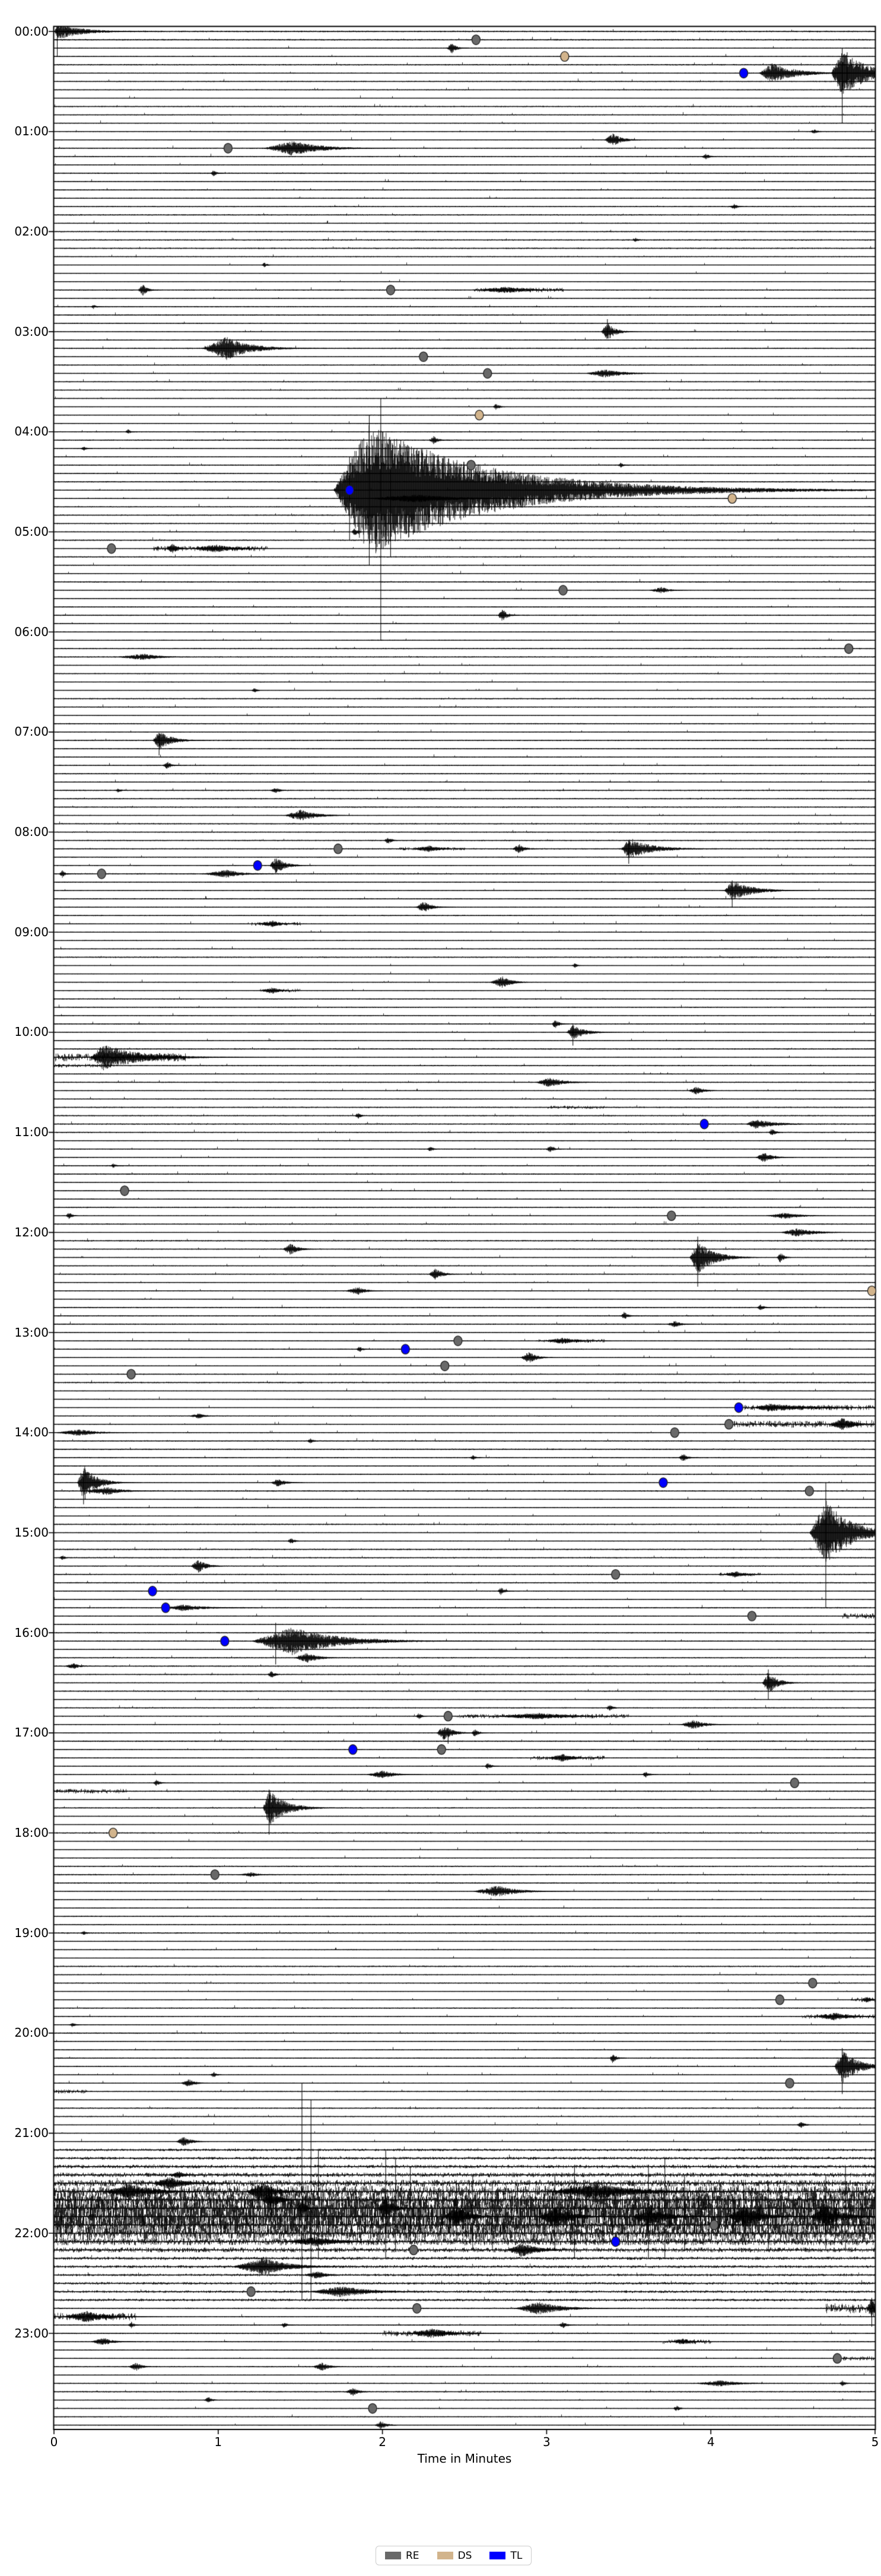  I want to click on y-tick-label: 06:00, so click(32, 631).